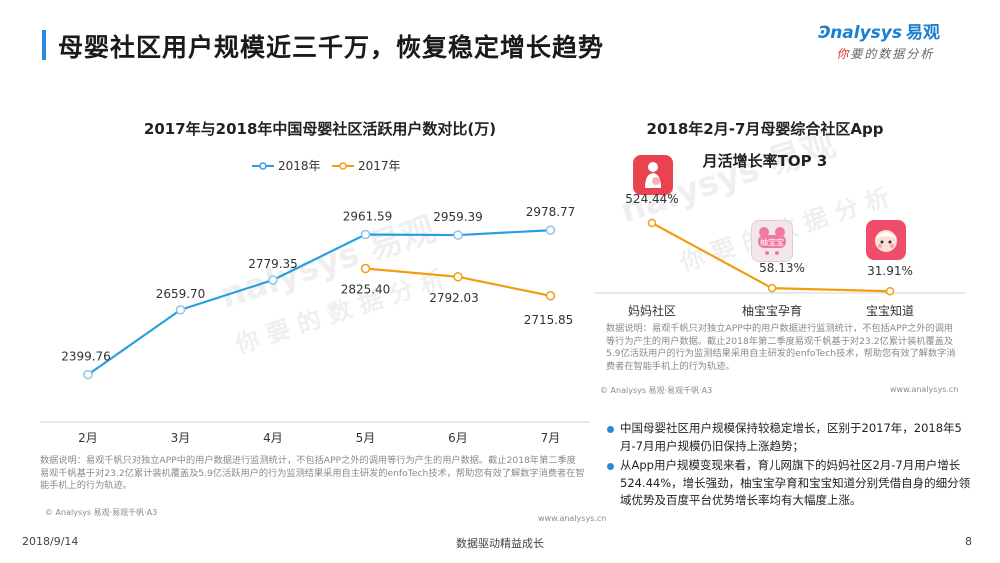 This screenshot has width=1000, height=563. I want to click on logo-tagline: 要的数据分析, so click(892, 54).